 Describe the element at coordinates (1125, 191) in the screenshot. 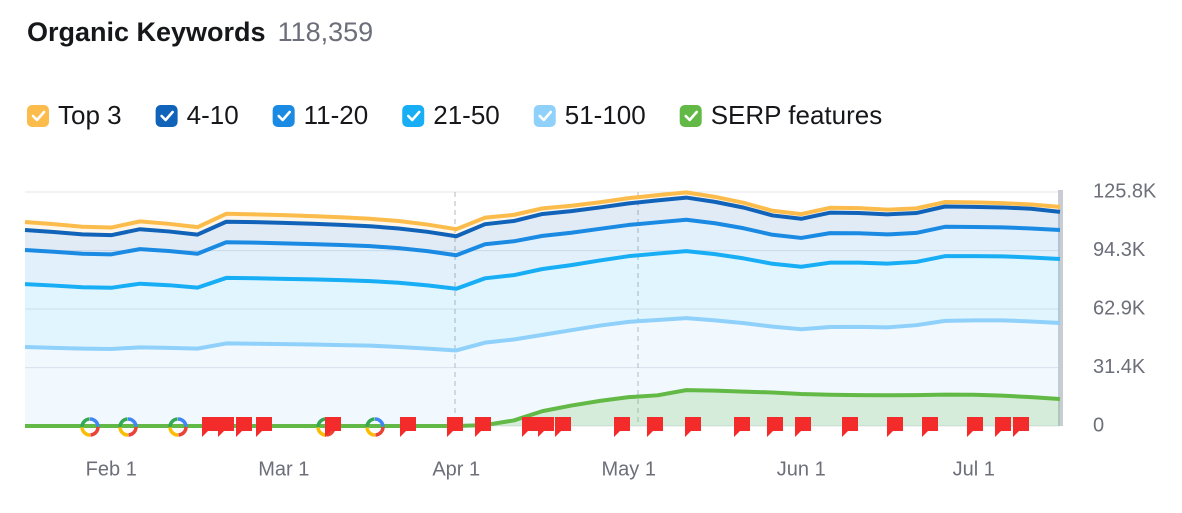

I see `y-tick-label: 125.8K` at that location.